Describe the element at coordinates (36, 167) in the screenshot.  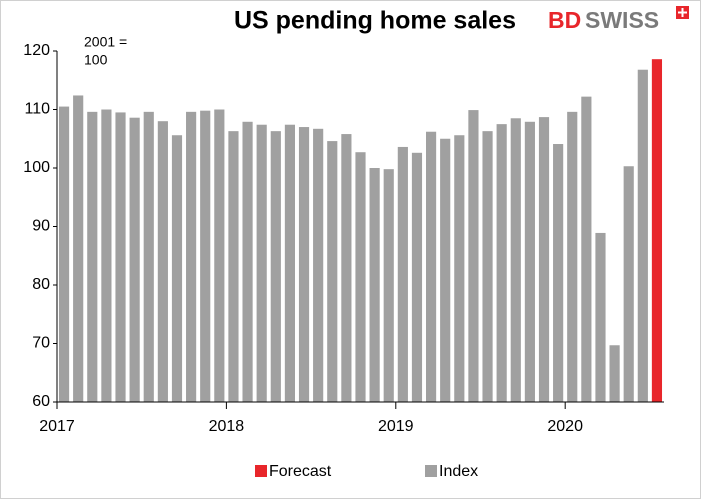
I see `y-tick-label: 100` at that location.